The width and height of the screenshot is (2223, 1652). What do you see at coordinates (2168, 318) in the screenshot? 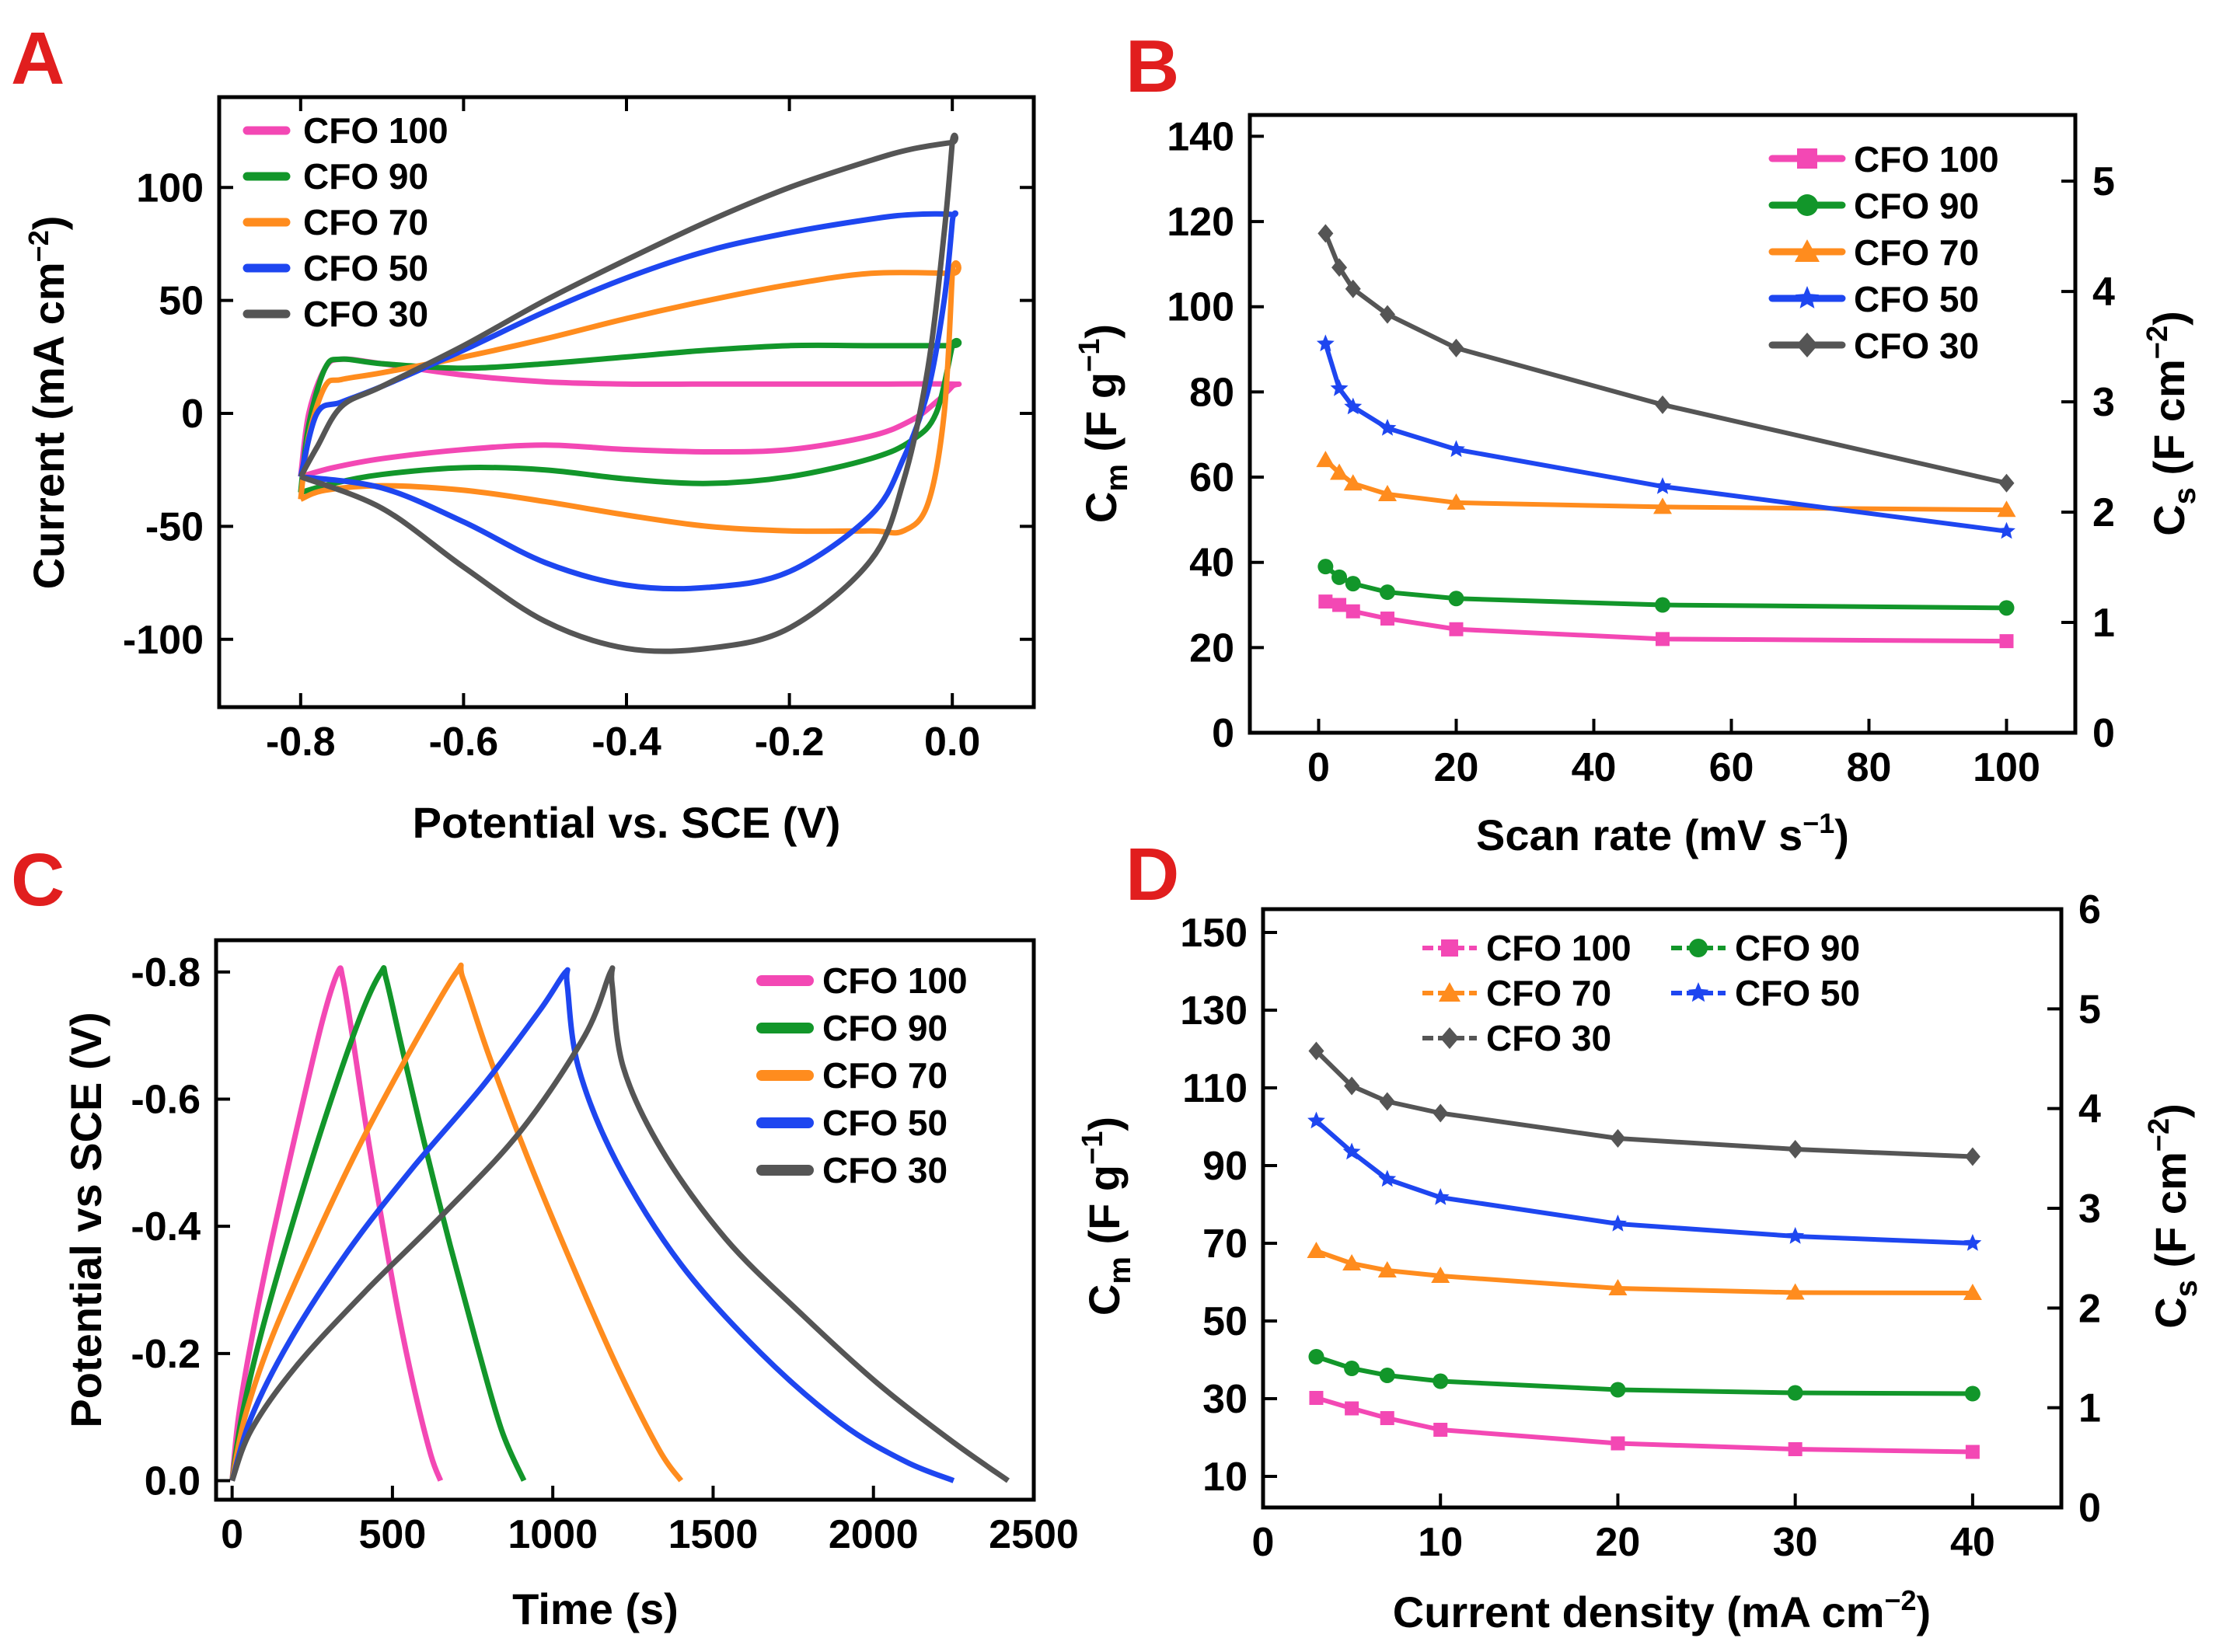
I see `panel-b-y-right-end: )` at bounding box center [2168, 318].